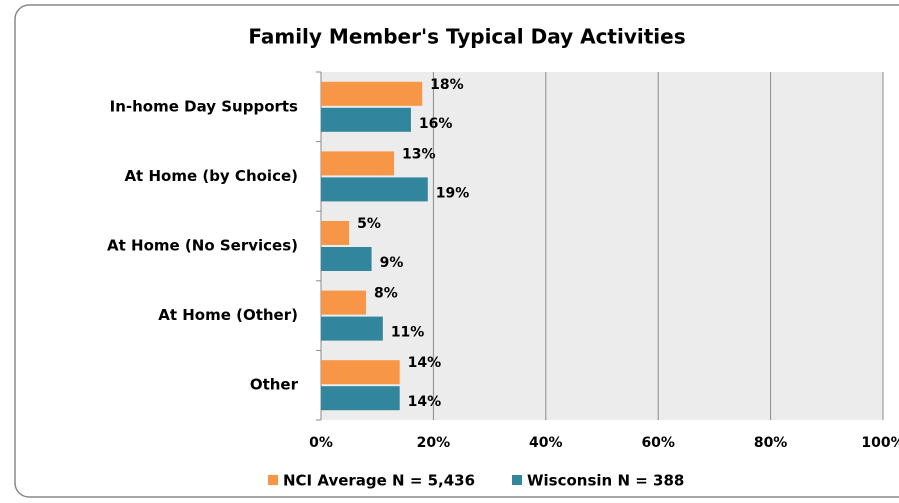 The image size is (899, 503). I want to click on x-tick-label: 60%, so click(658, 443).